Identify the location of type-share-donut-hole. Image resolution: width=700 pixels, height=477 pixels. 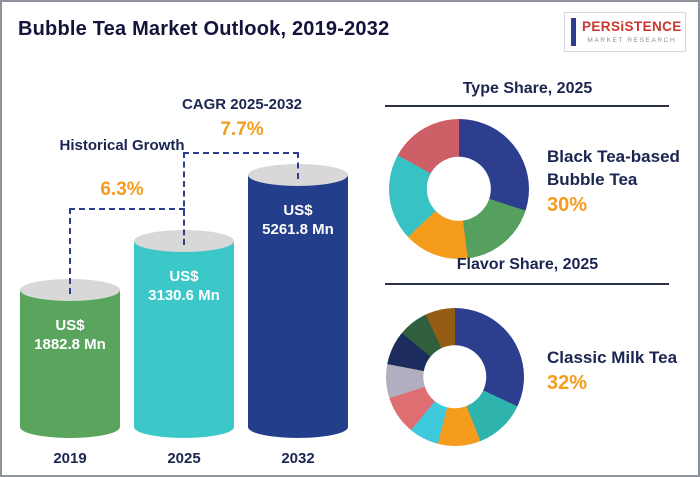
(459, 189).